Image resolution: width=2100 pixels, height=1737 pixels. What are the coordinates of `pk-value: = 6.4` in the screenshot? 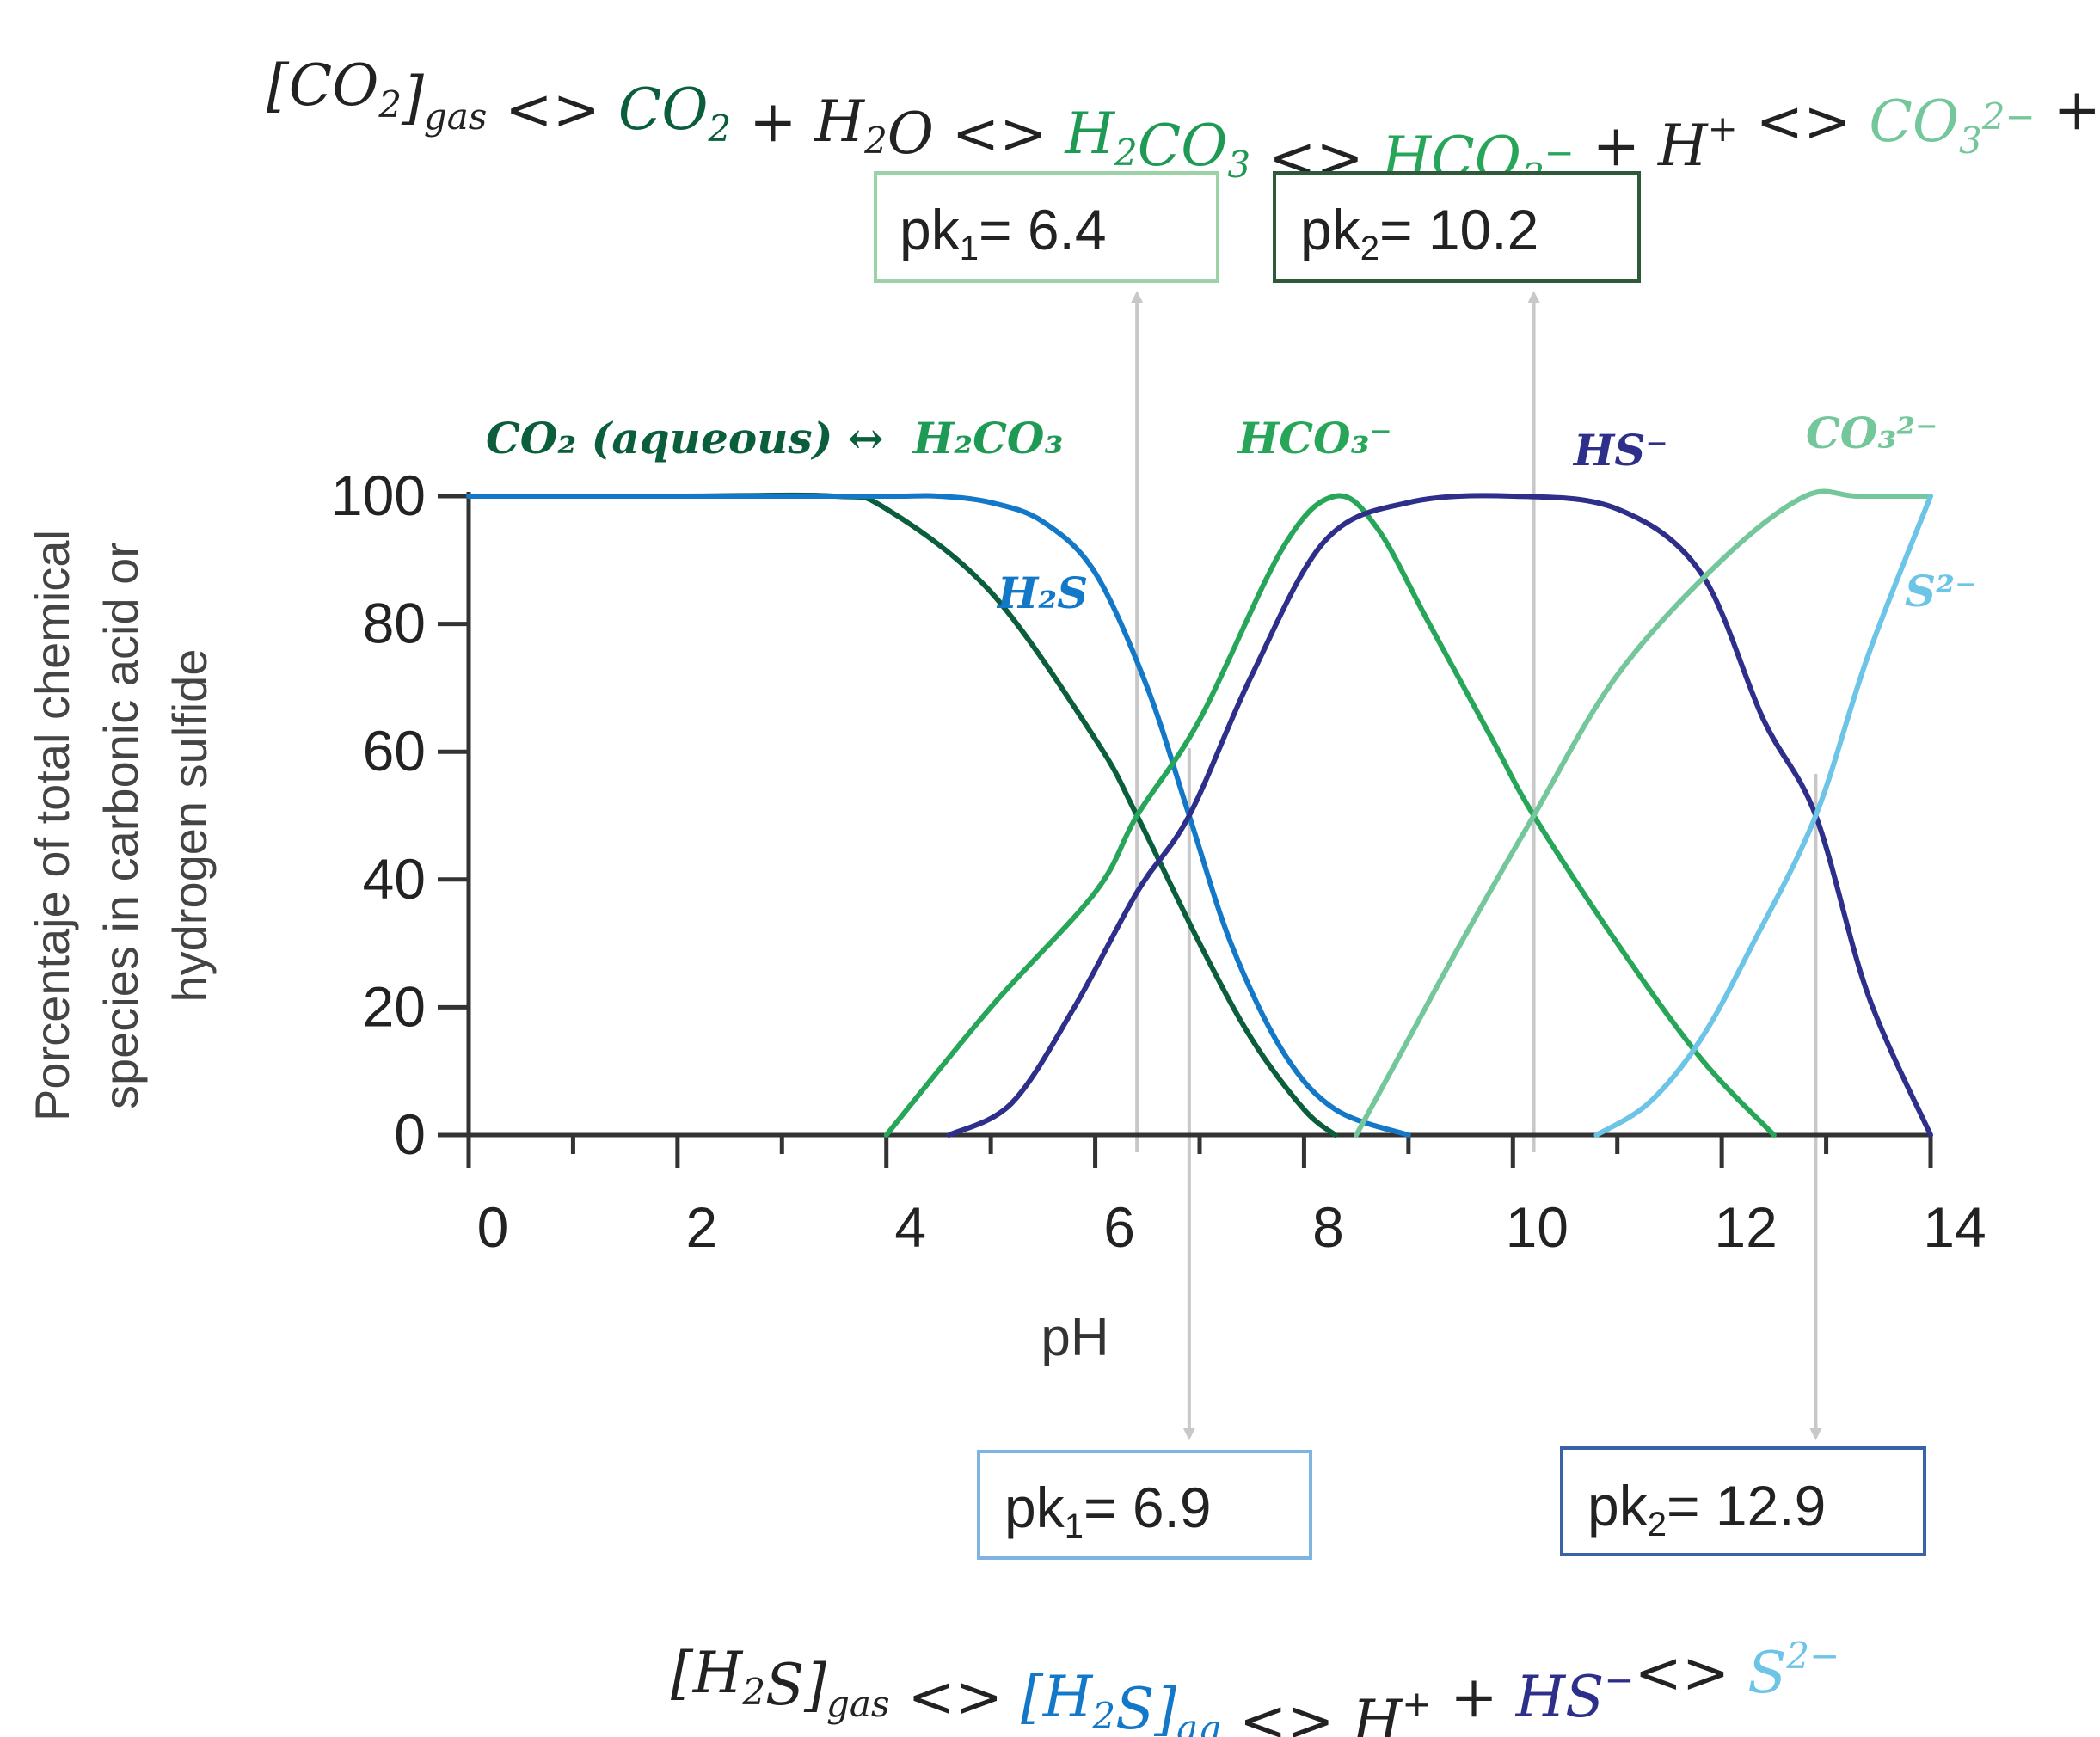 It's located at (1043, 229).